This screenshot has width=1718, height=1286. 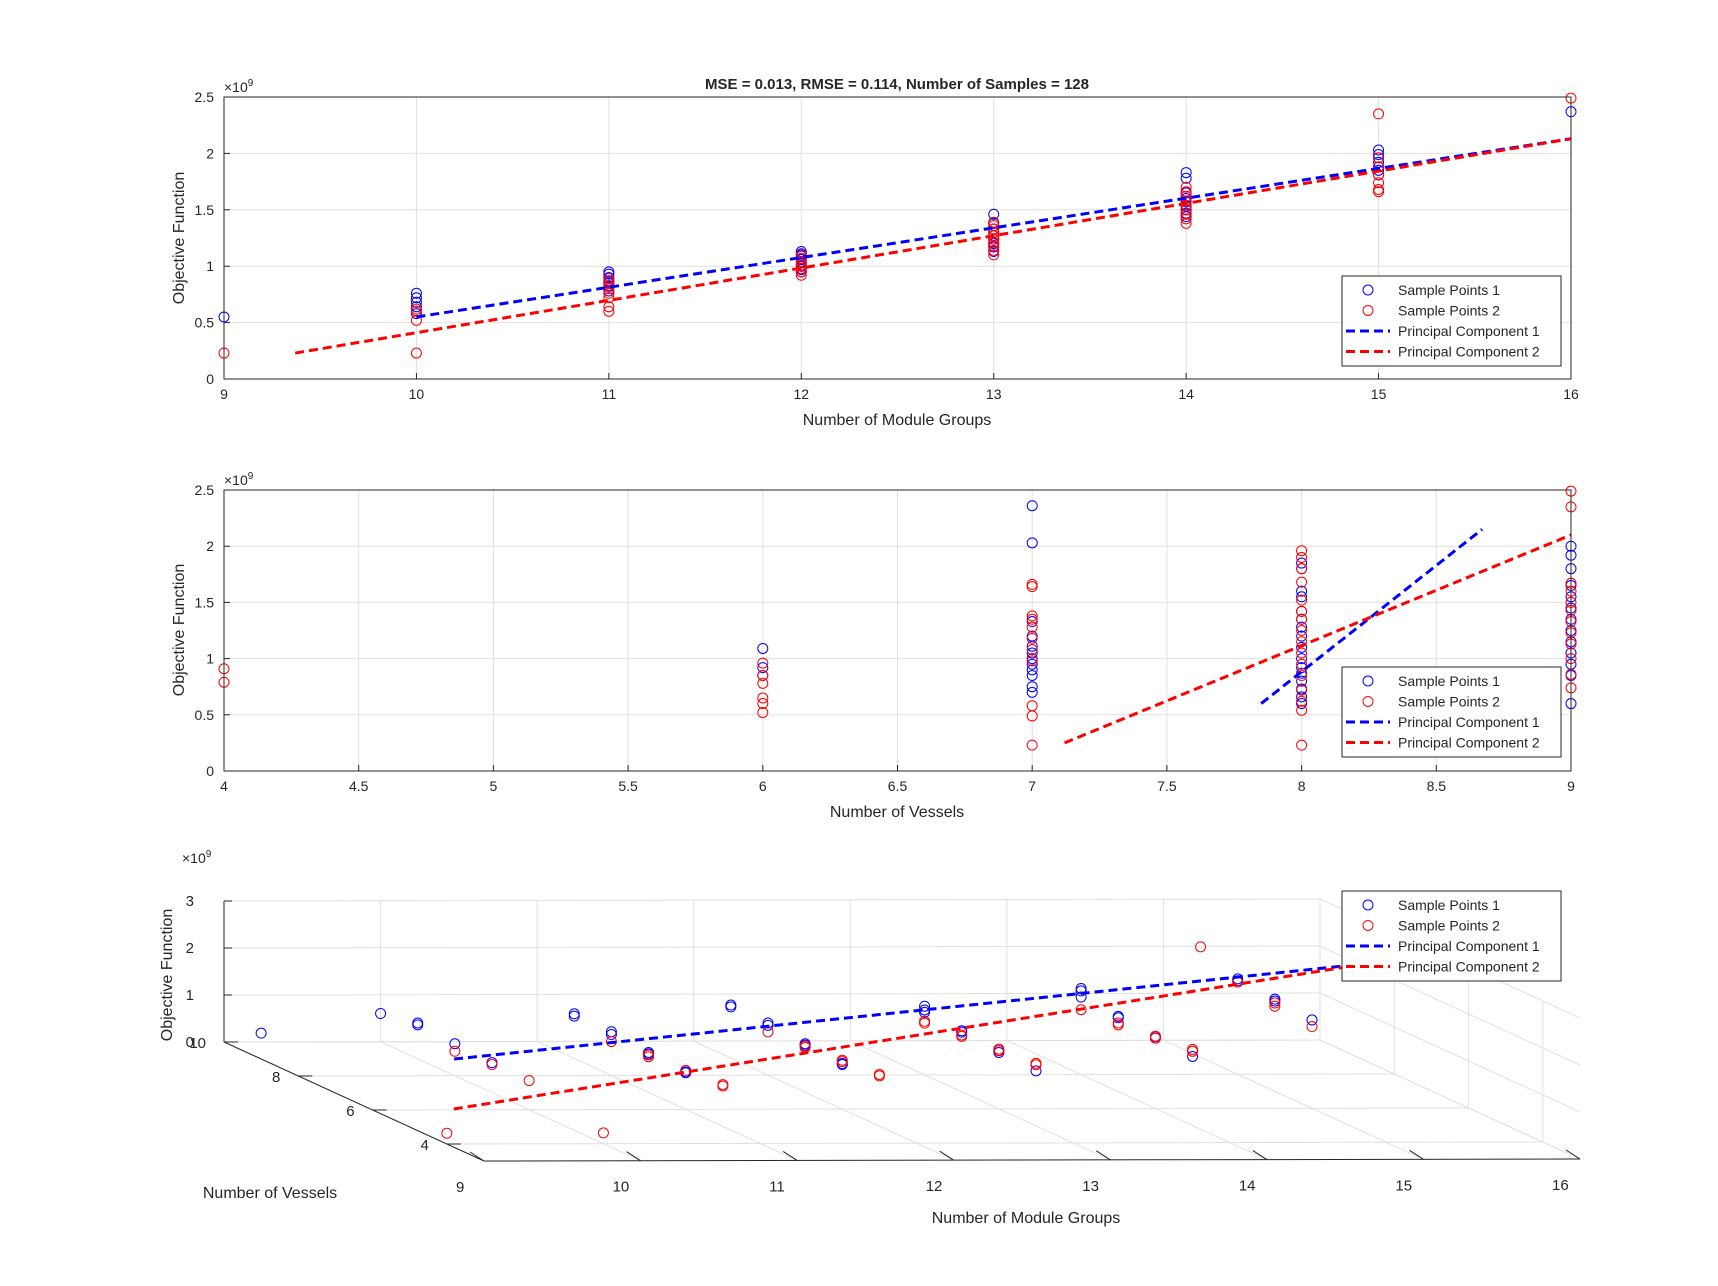 I want to click on x-tick-mark, so click(x=477, y=1156).